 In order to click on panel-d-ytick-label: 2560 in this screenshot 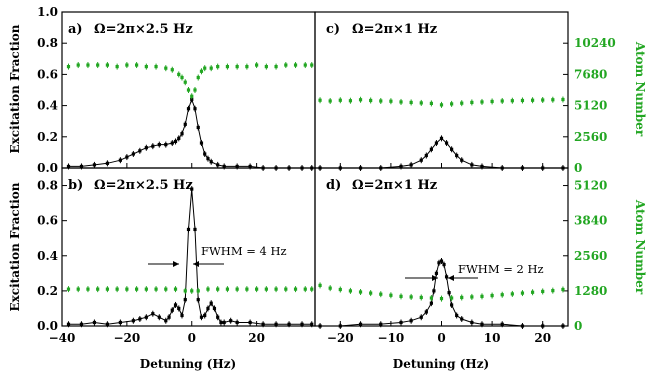, I will do `click(590, 256)`.